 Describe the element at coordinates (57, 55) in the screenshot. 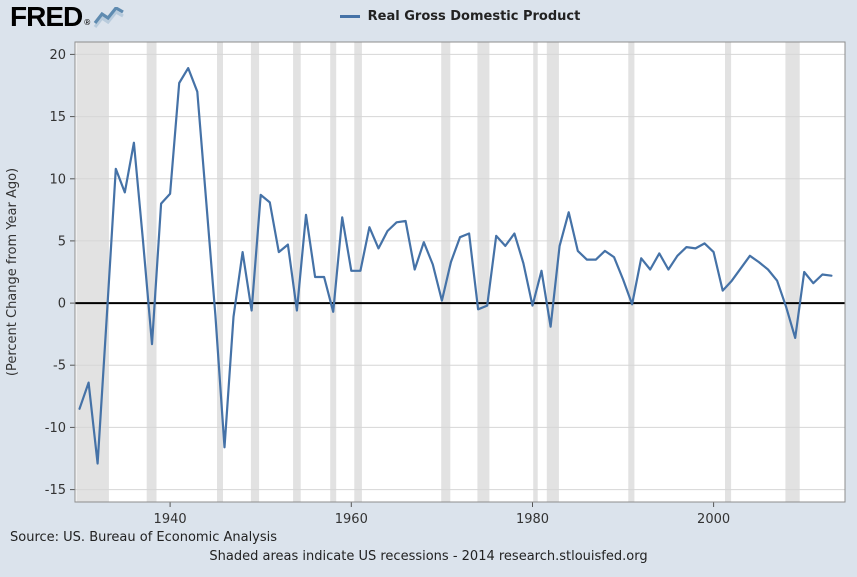

I see `y-tick-label: 20` at that location.